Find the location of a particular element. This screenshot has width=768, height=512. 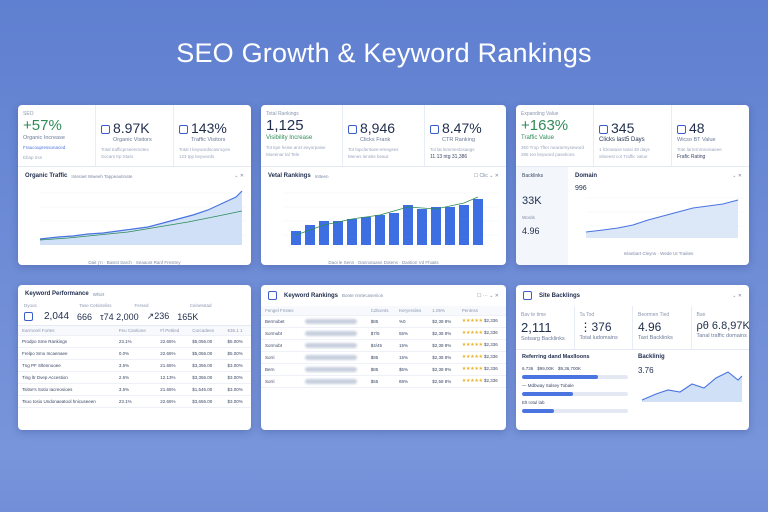

cell: 15% is located at coordinates (412, 345).